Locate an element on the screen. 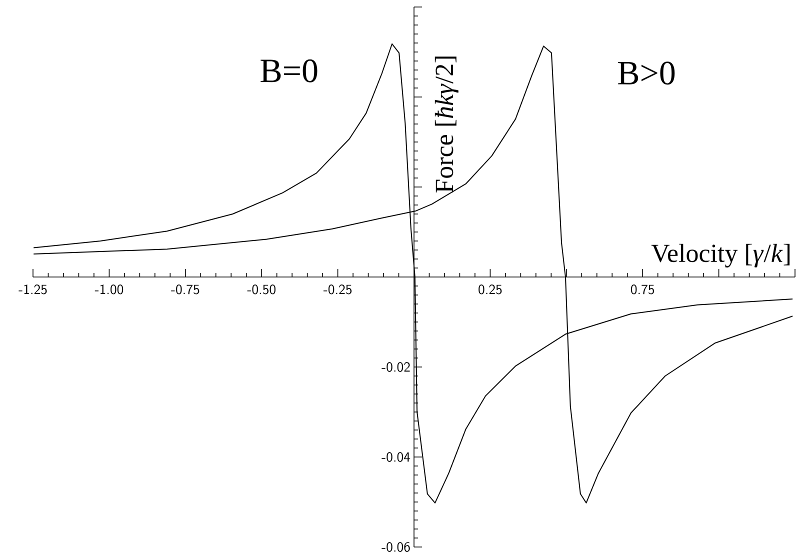 This screenshot has width=805, height=557. x-axis-title: Velocity [γ/k] is located at coordinates (720, 256).